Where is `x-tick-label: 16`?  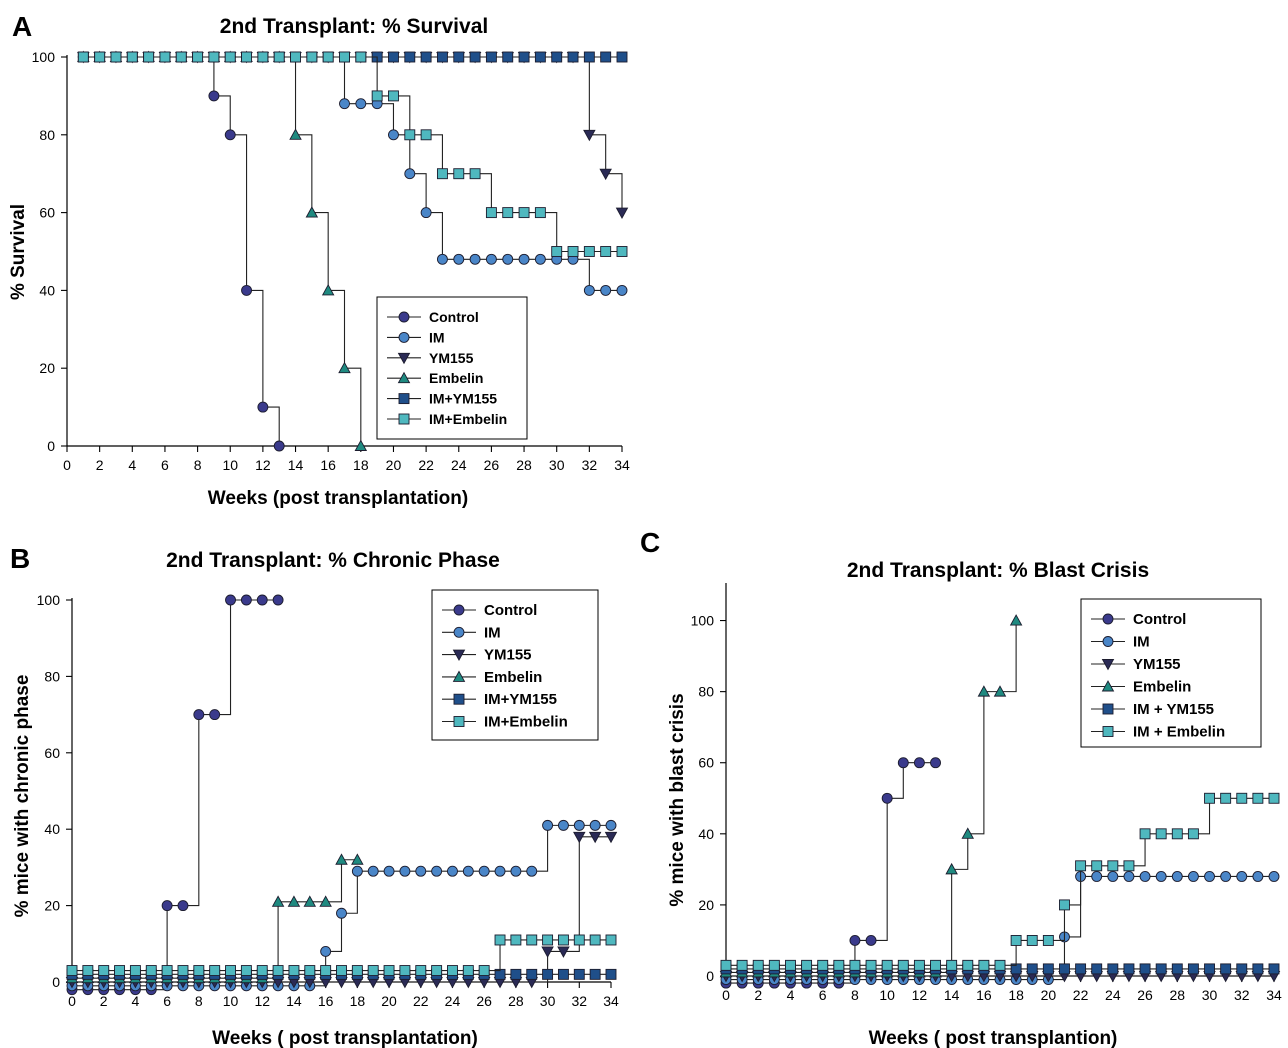
x-tick-label: 16 is located at coordinates (328, 465).